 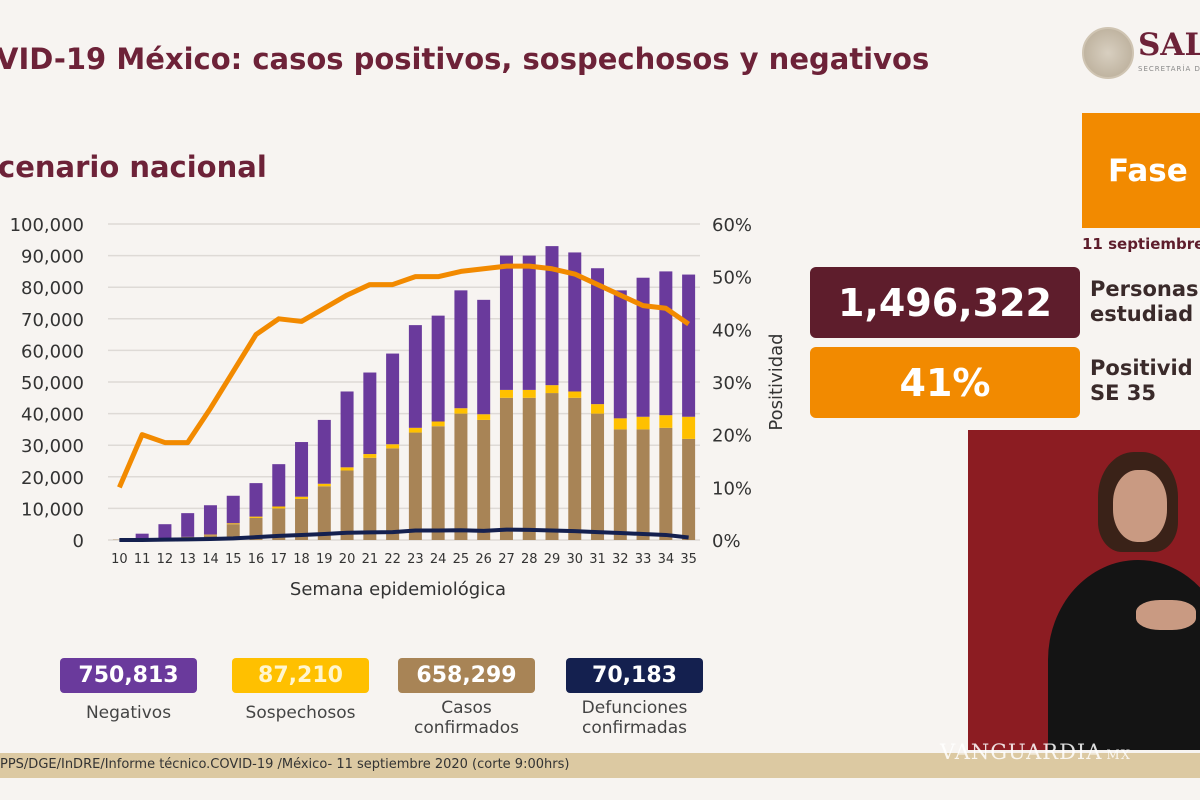 What do you see at coordinates (142, 559) in the screenshot?
I see `x-tick-label: 11` at bounding box center [142, 559].